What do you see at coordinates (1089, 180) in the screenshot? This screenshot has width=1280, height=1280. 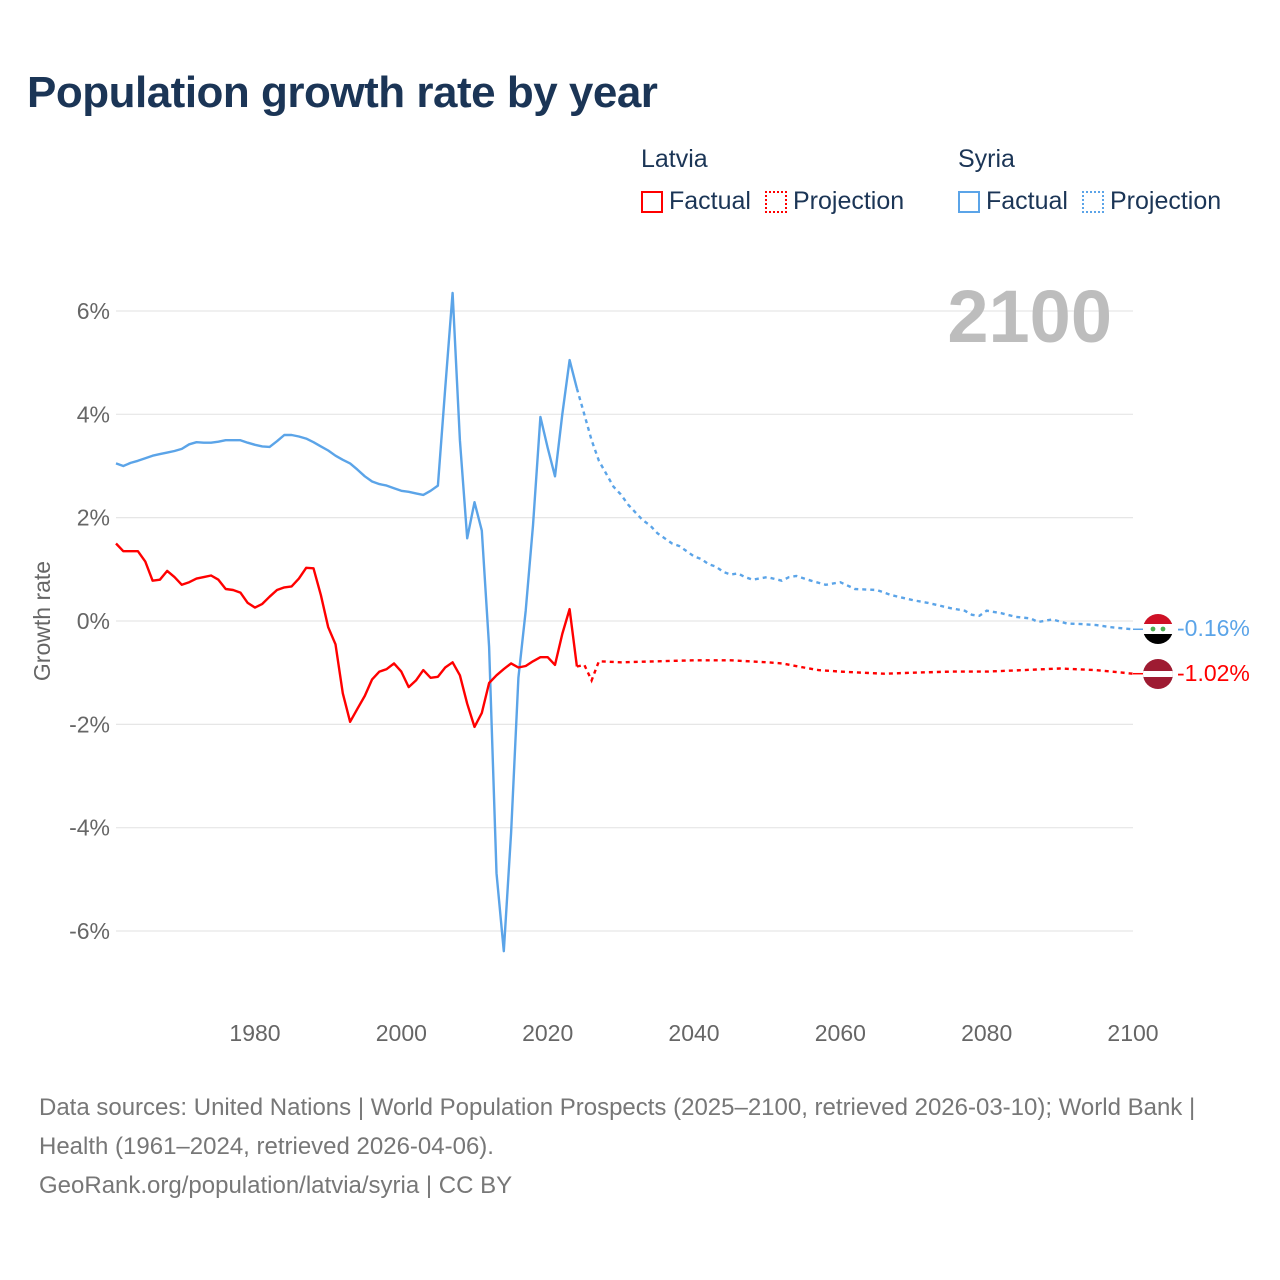 I see `legend-syria: Syria Factual Projection` at bounding box center [1089, 180].